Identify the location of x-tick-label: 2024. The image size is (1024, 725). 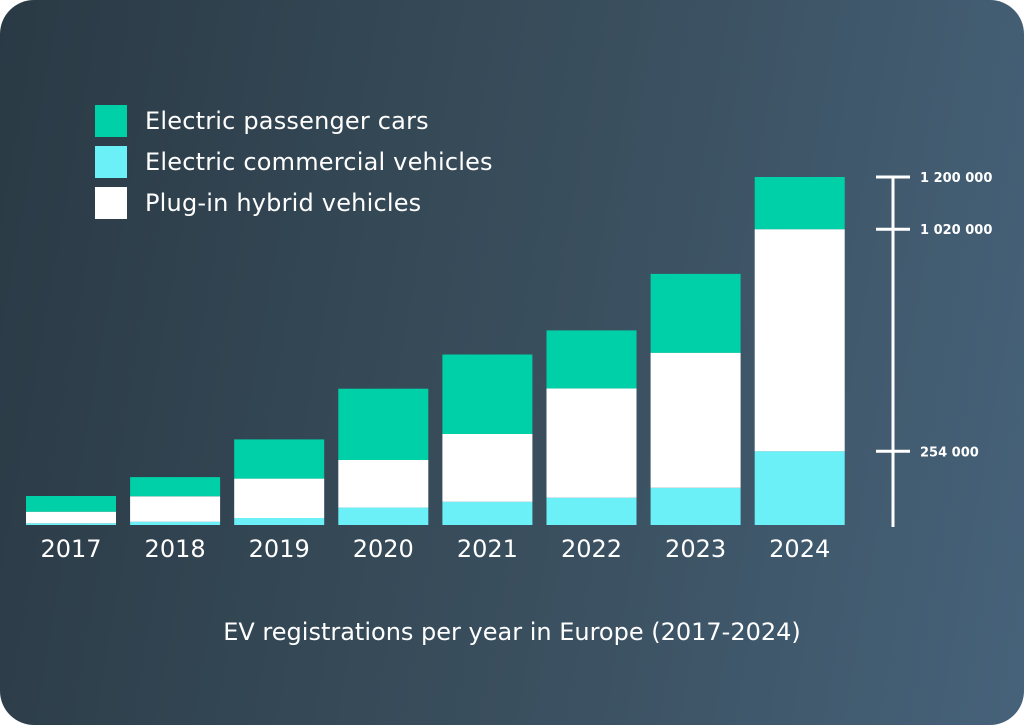
(799, 549).